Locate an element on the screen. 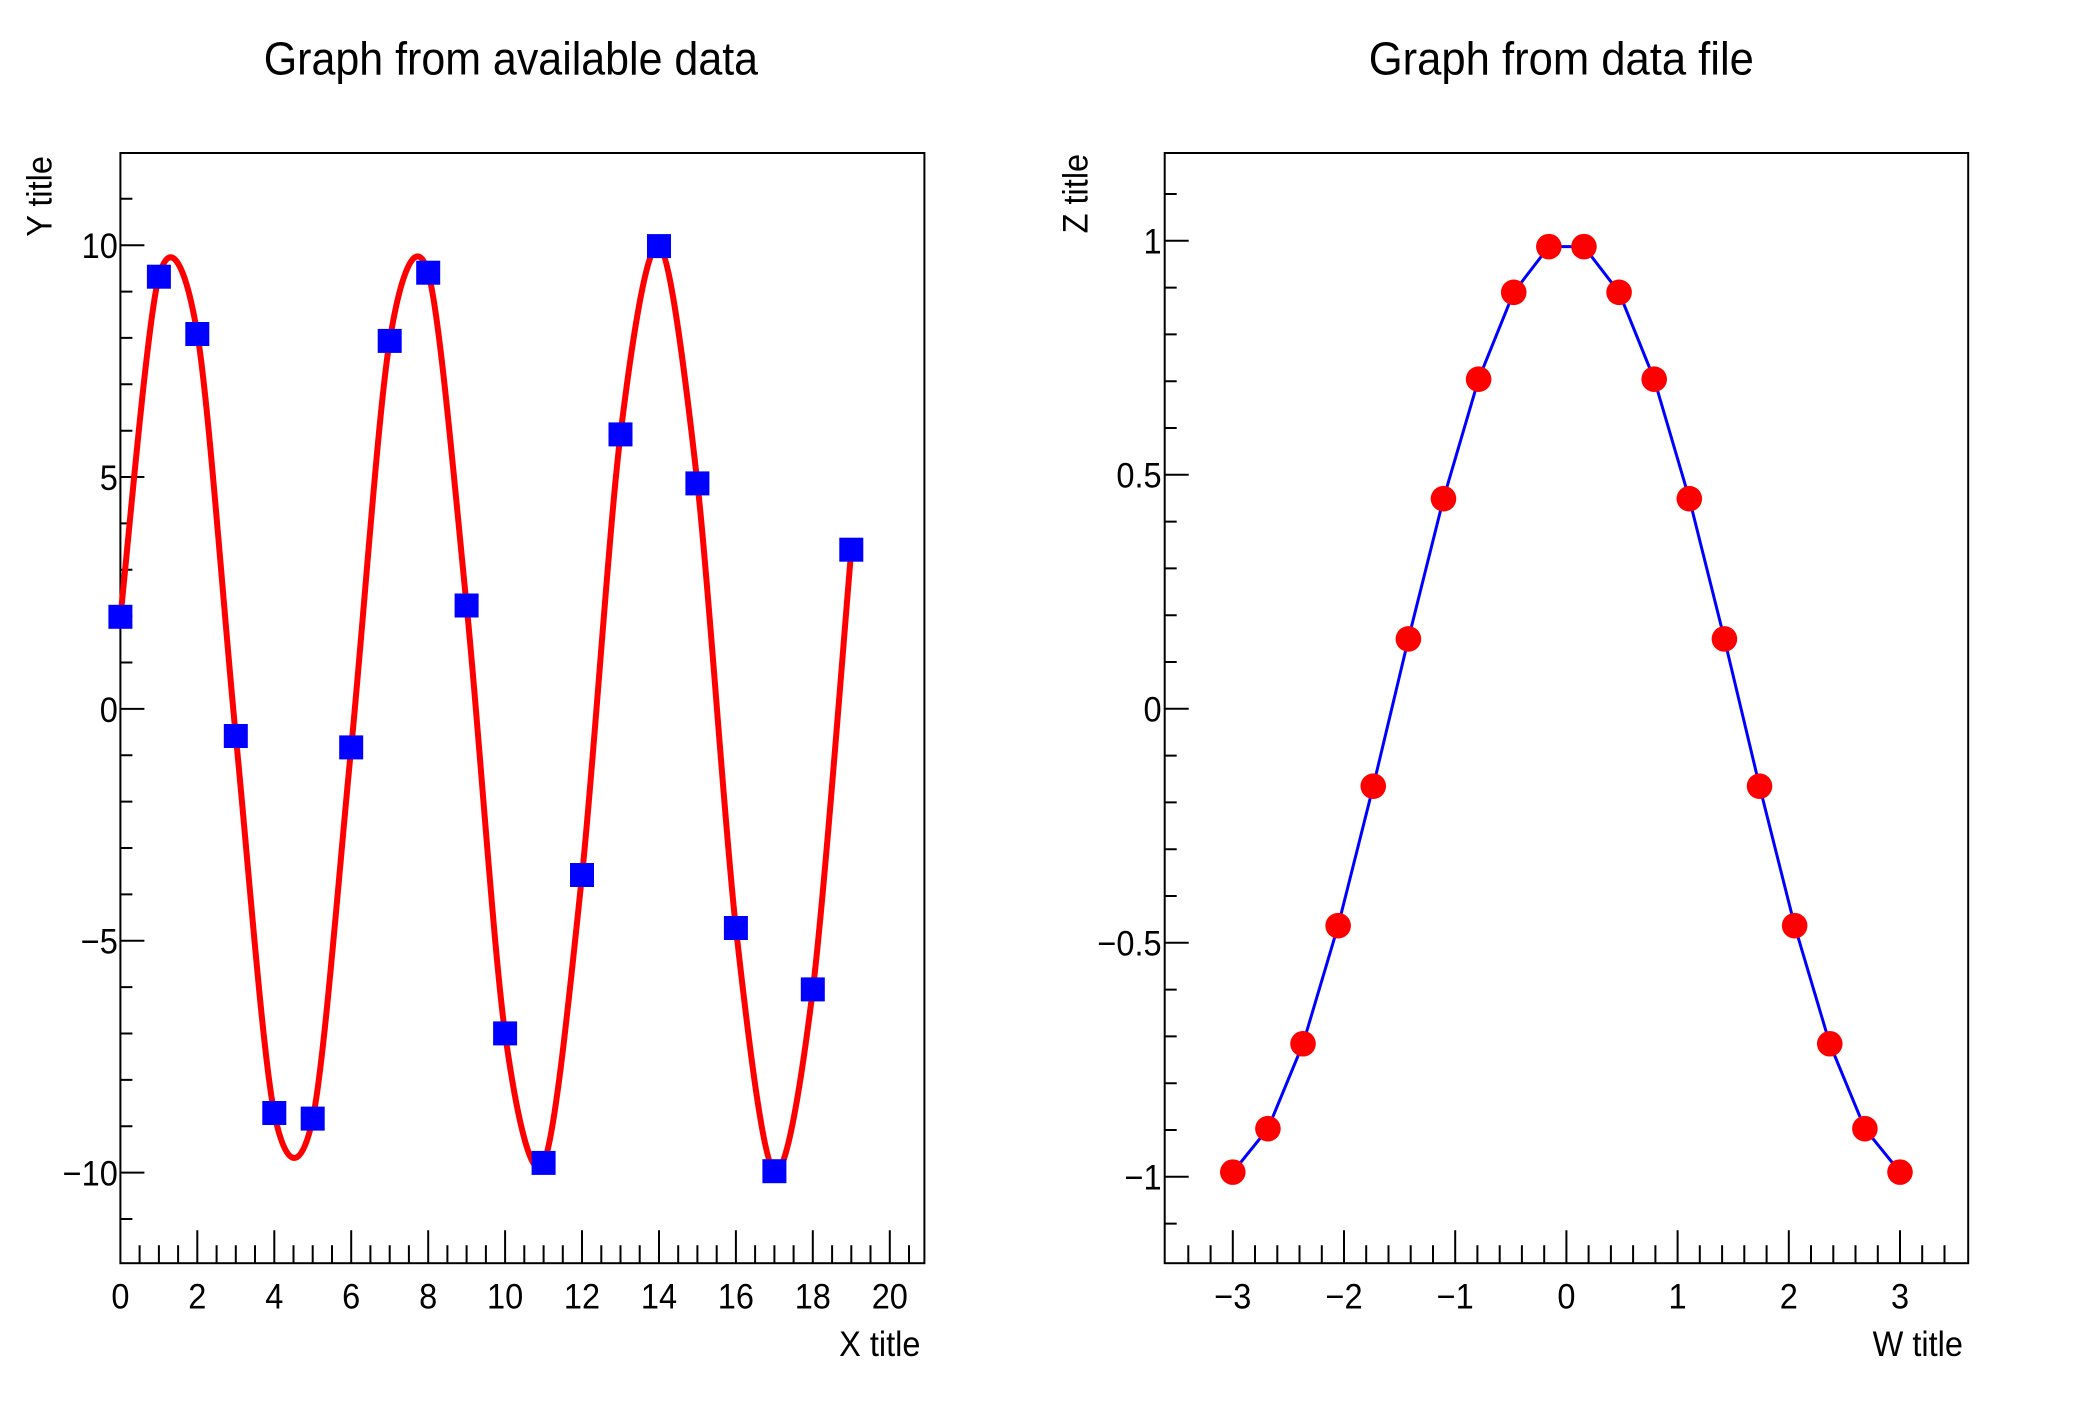 This screenshot has height=1416, width=2088. svg-text: 0.5 is located at coordinates (1138, 476).